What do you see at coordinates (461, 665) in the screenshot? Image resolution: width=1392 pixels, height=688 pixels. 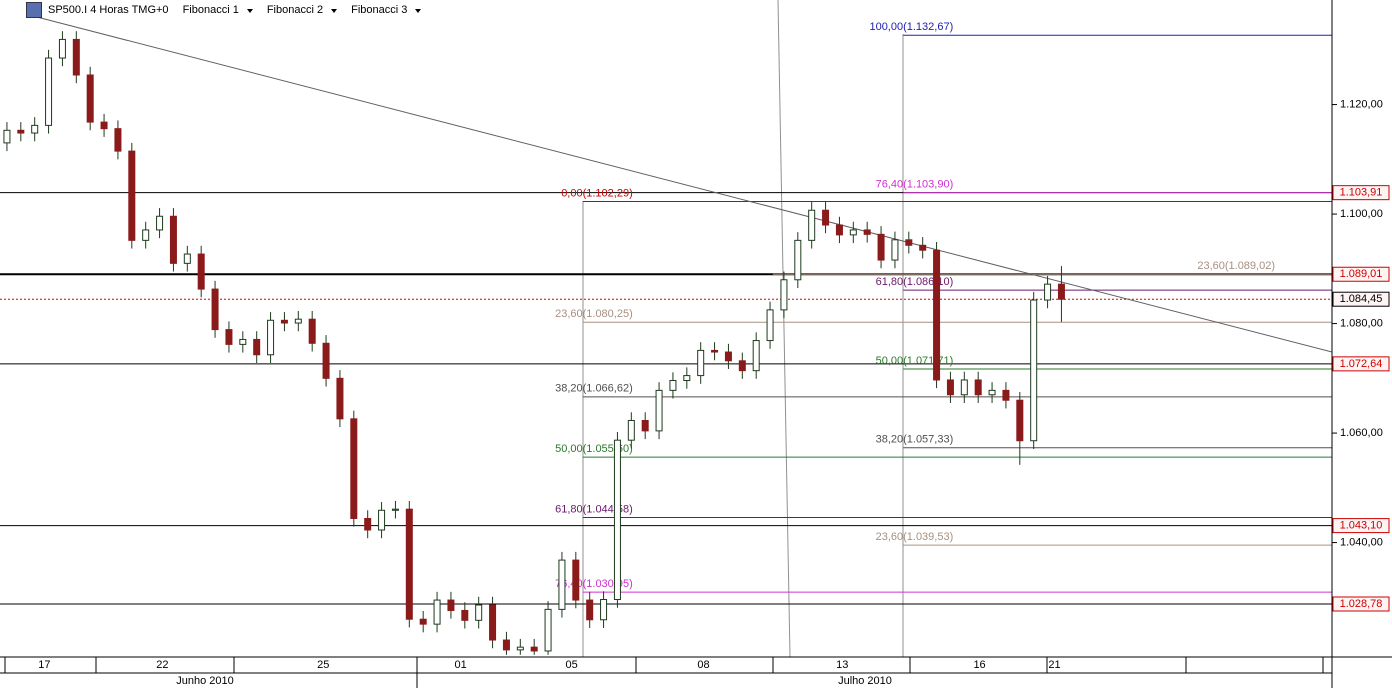 I see `x-tick-label: 01` at bounding box center [461, 665].